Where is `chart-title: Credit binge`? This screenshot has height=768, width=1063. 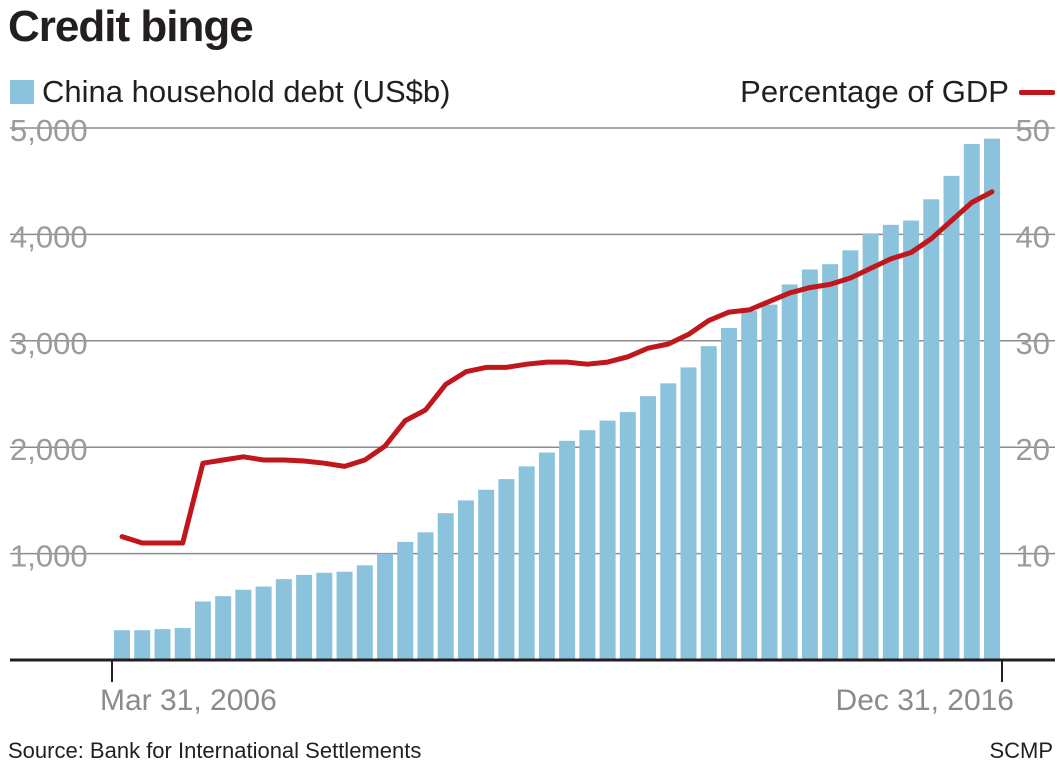 chart-title: Credit binge is located at coordinates (131, 26).